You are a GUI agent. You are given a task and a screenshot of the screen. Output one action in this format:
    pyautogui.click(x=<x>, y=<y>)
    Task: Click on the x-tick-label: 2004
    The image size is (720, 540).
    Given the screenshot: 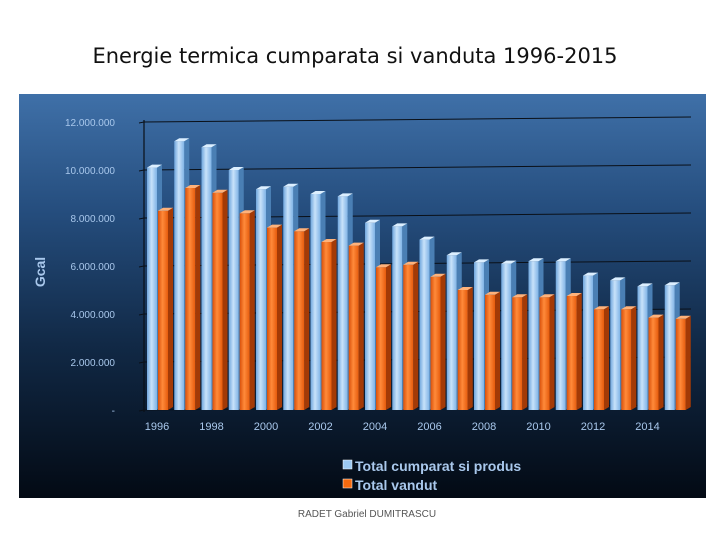 What is the action you would take?
    pyautogui.click(x=375, y=427)
    